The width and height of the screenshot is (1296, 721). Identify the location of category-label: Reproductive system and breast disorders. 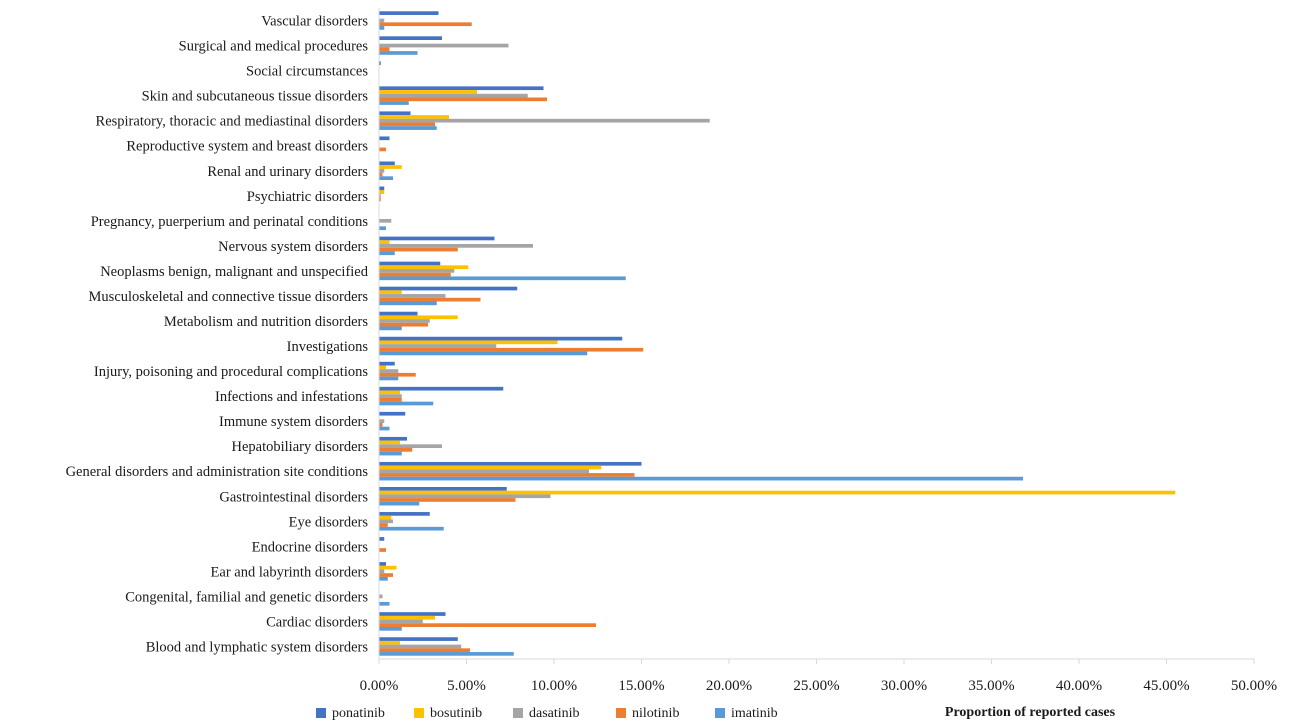
(247, 147).